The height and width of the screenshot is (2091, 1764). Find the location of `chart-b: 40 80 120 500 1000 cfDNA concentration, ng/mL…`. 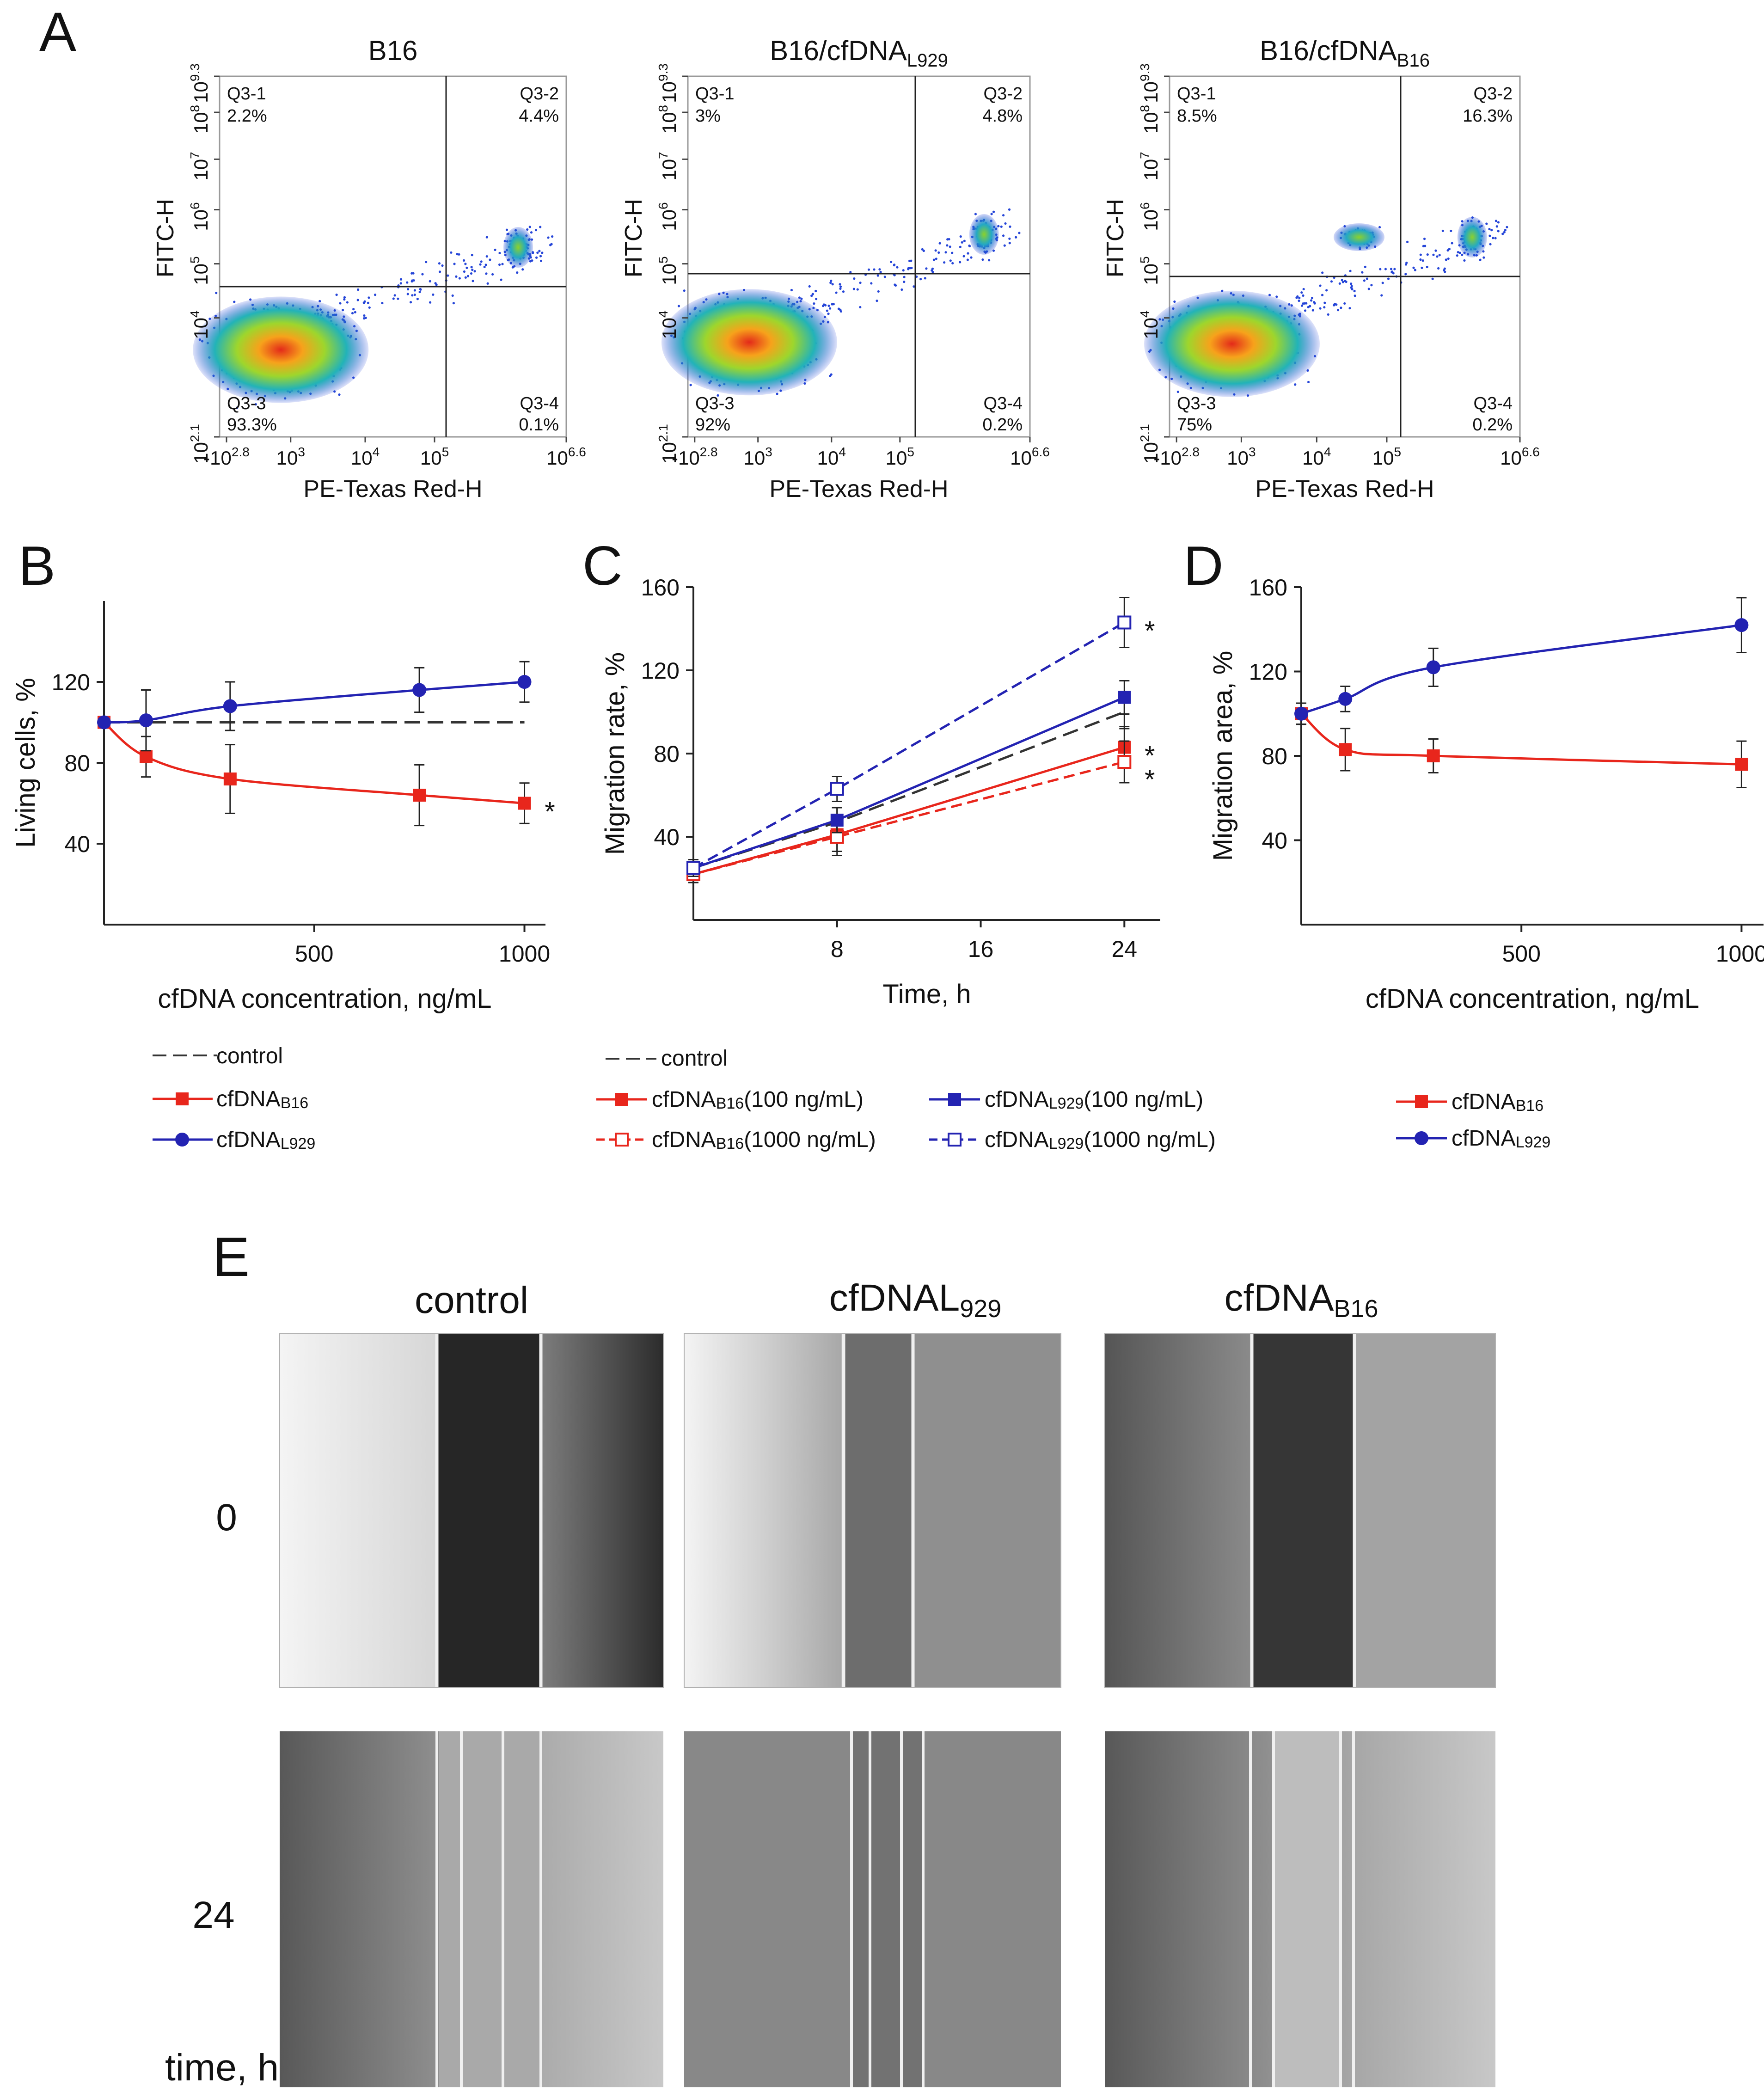

chart-b: 40 80 120 500 1000 cfDNA concentration, ng/mL… is located at coordinates (283, 807).